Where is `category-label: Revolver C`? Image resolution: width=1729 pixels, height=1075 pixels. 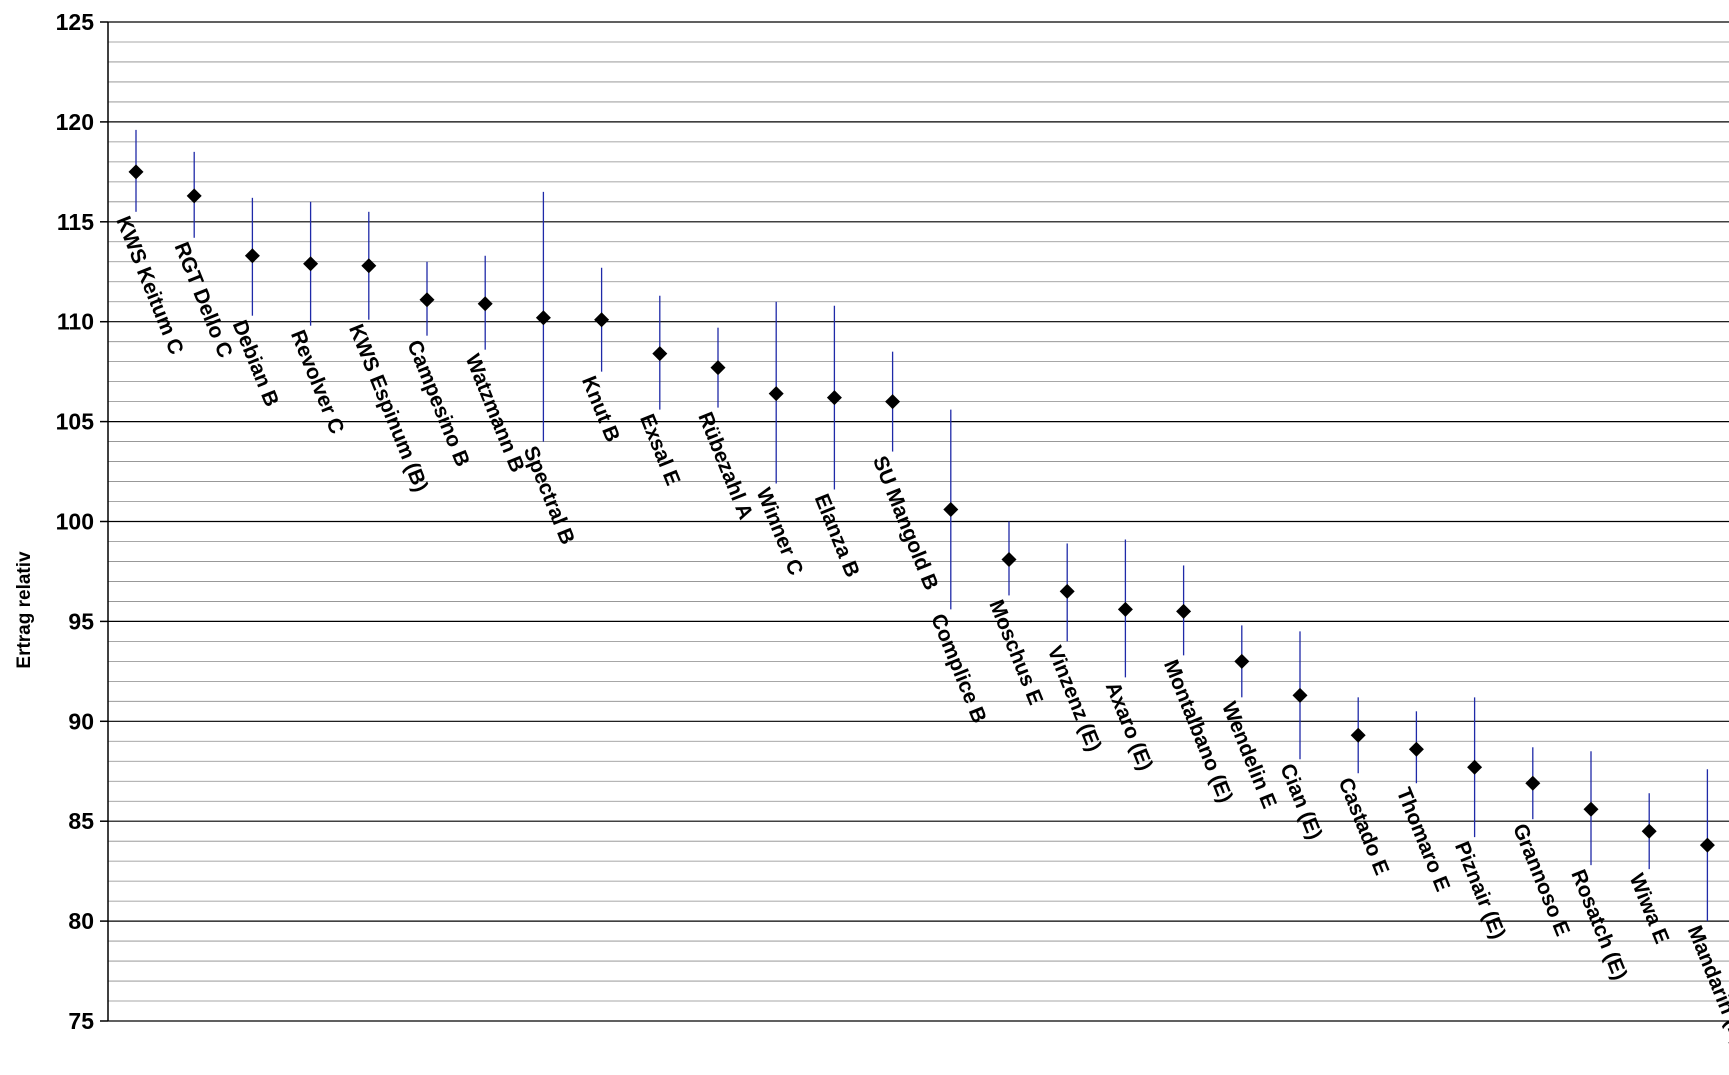 category-label: Revolver C is located at coordinates (317, 382).